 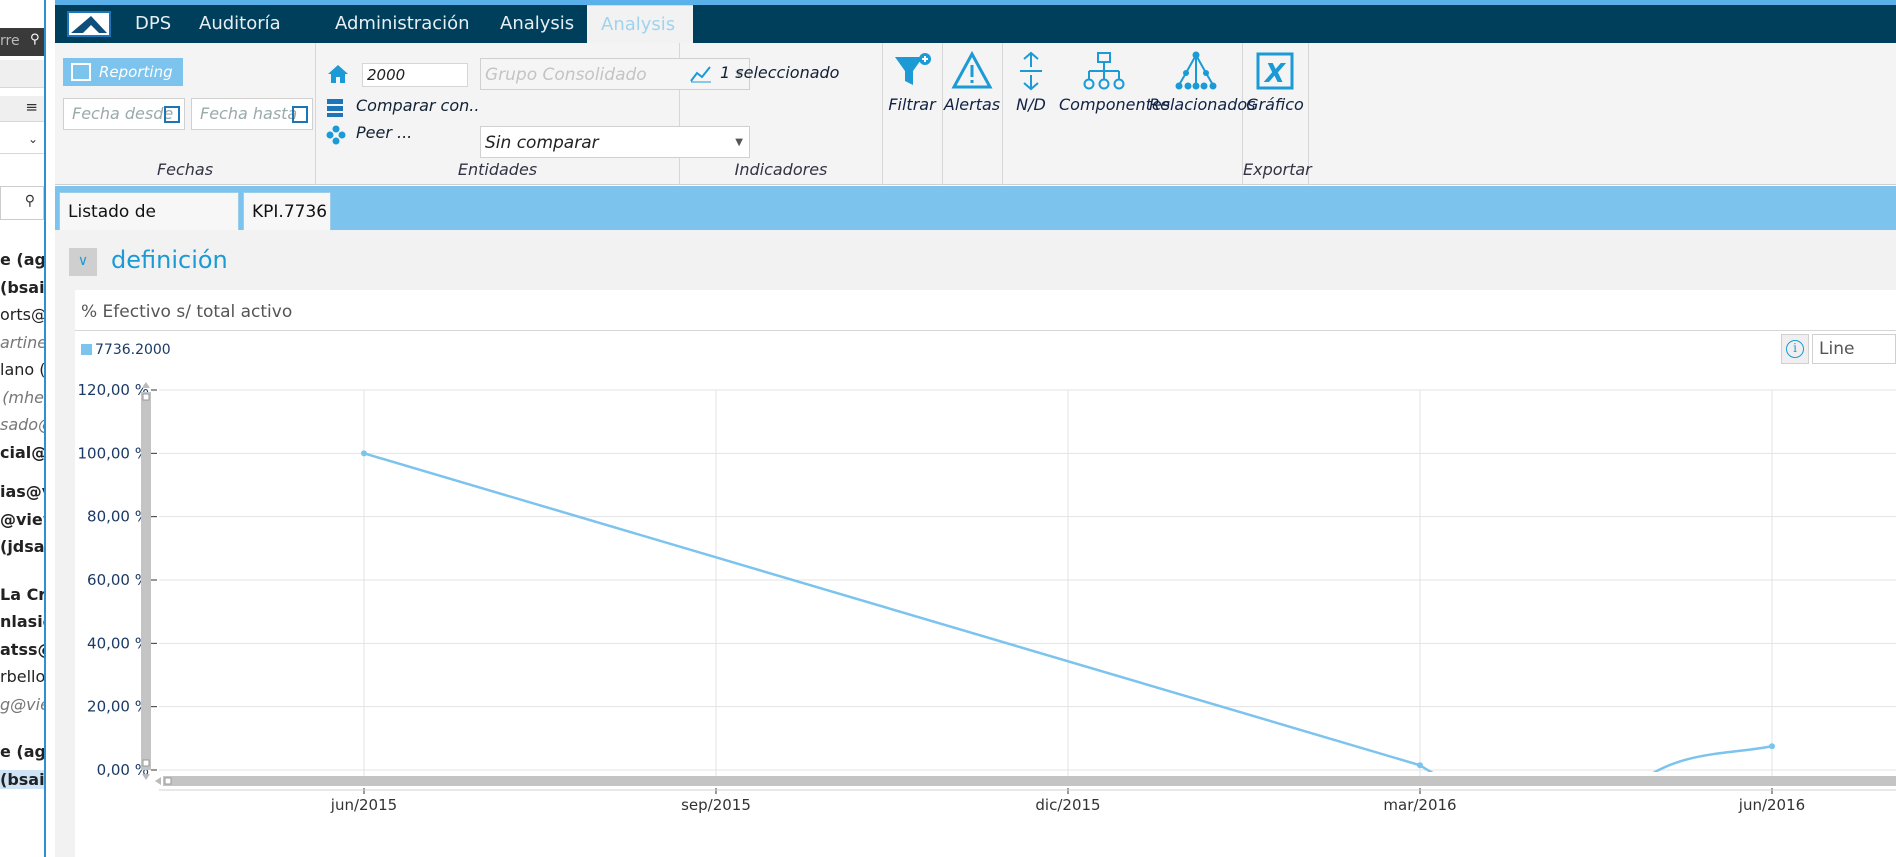 I want to click on left-search-field: ⚲, so click(x=22, y=203).